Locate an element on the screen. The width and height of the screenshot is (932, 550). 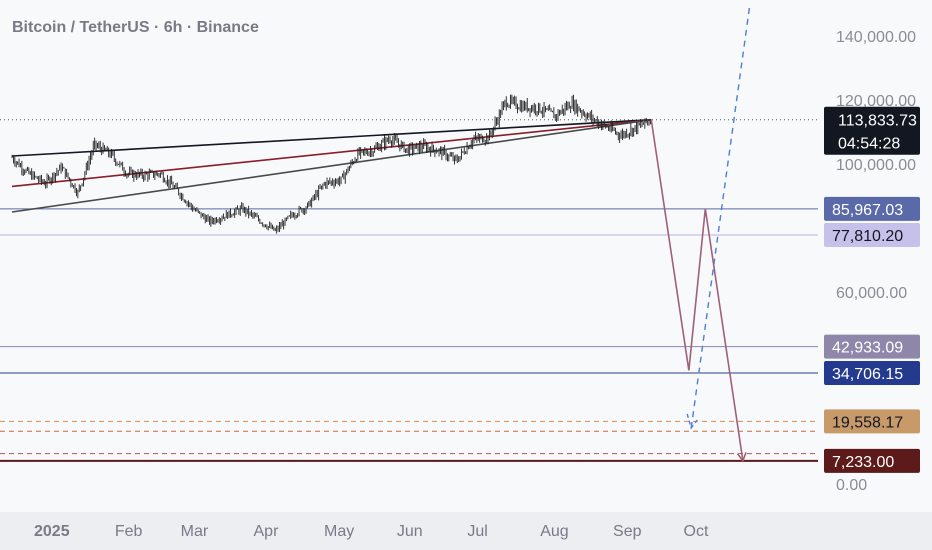
x-tick-label-2: Mar is located at coordinates (195, 531).